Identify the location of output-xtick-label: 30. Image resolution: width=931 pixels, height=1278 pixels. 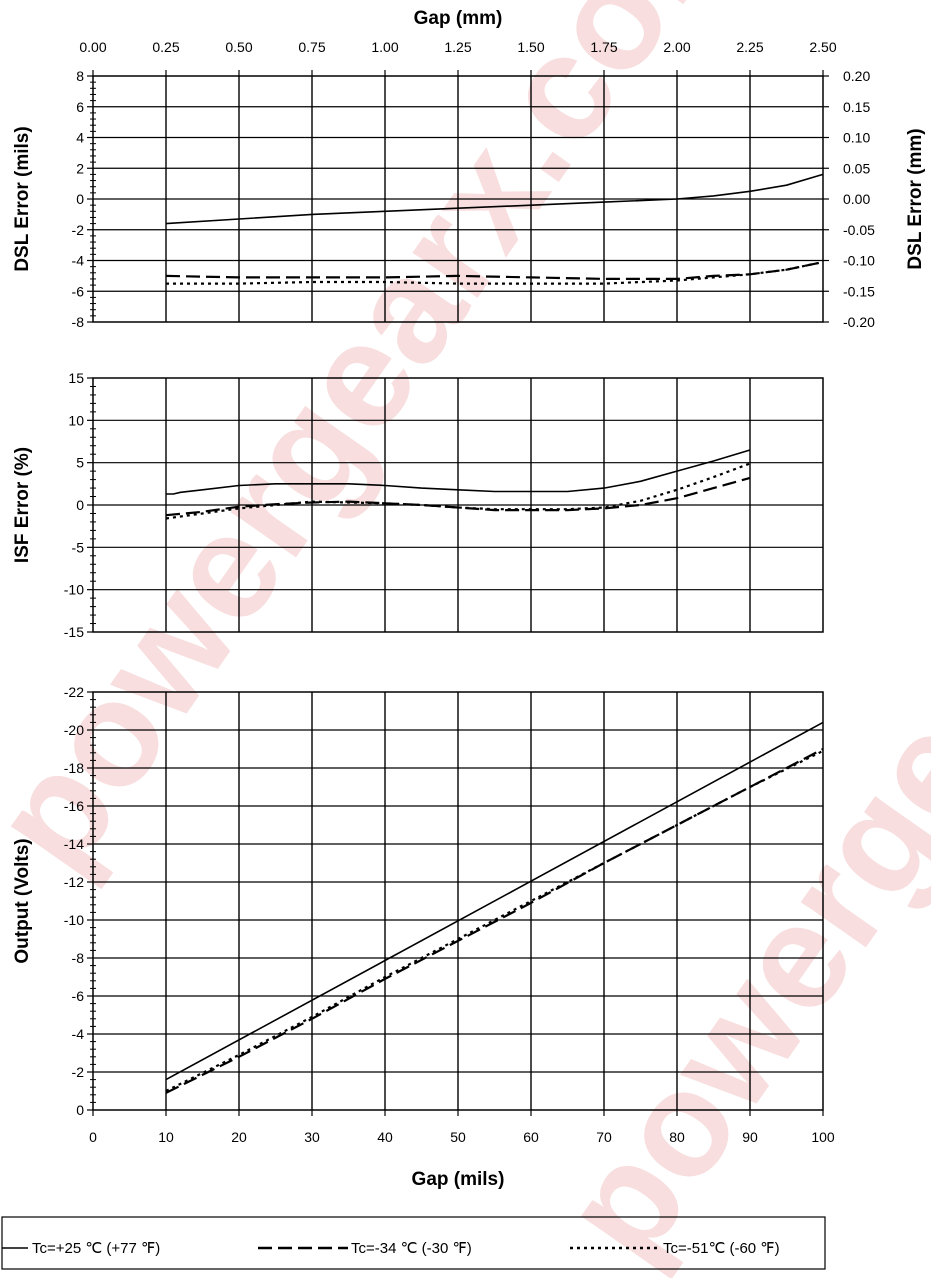
(312, 1137).